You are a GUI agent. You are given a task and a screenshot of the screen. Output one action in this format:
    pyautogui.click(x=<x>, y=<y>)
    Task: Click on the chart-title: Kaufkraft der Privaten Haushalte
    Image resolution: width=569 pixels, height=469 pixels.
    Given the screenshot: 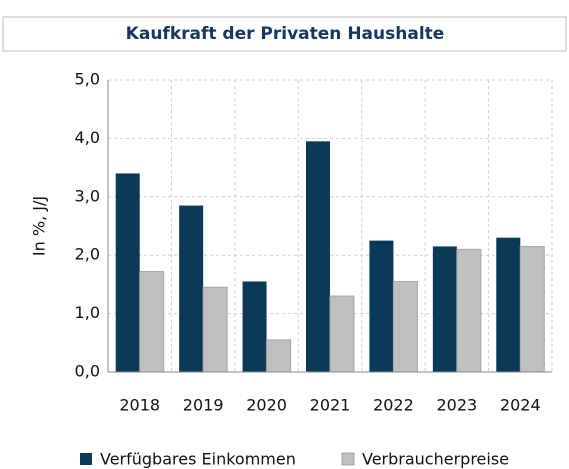 What is the action you would take?
    pyautogui.click(x=285, y=34)
    